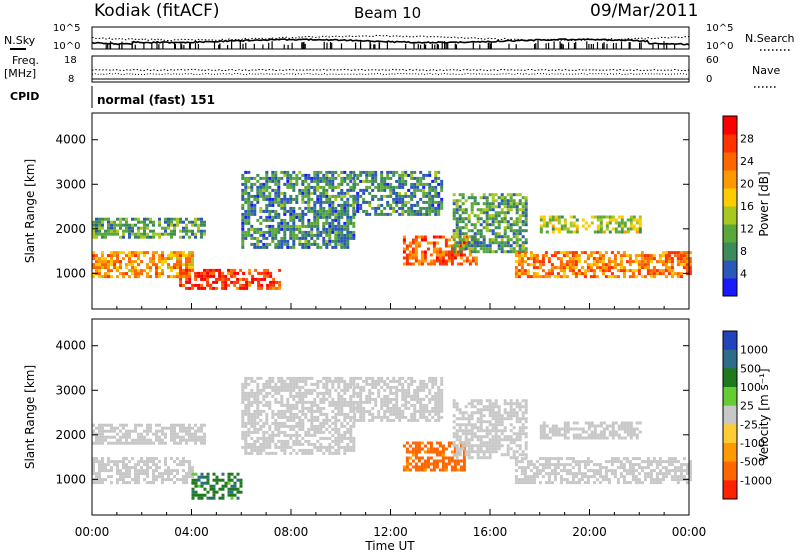  I want to click on nsky-panel, so click(390, 38).